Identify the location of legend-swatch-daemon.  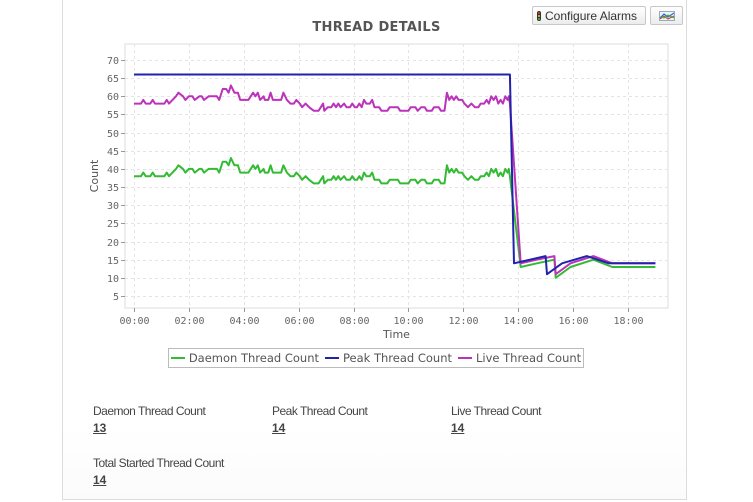
(177, 358).